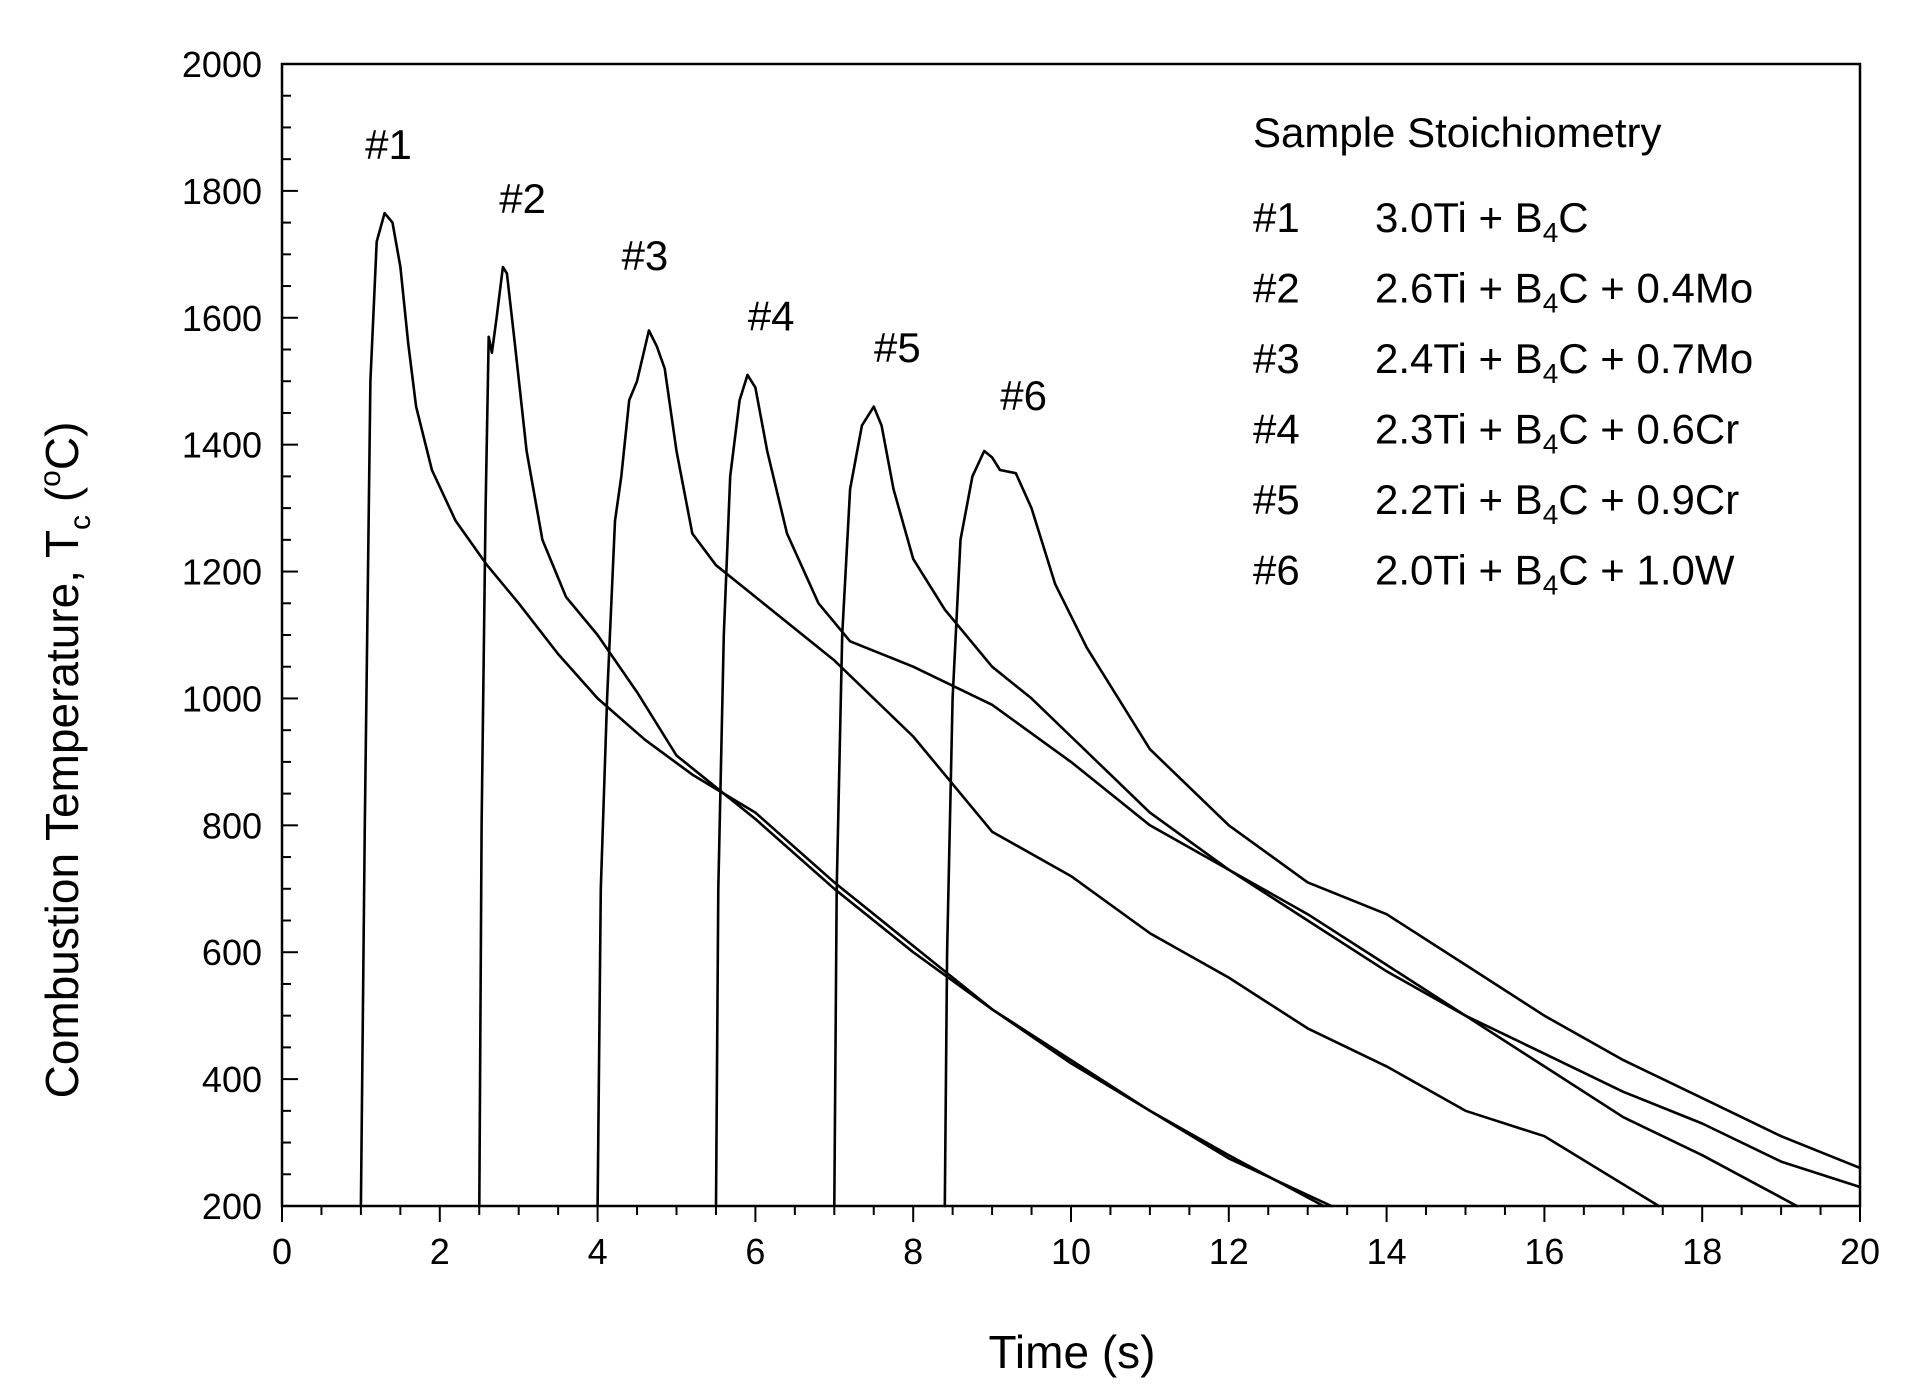 The width and height of the screenshot is (1925, 1390). What do you see at coordinates (1459, 358) in the screenshot?
I see `legend-formula-pre: 2.4Ti + B` at bounding box center [1459, 358].